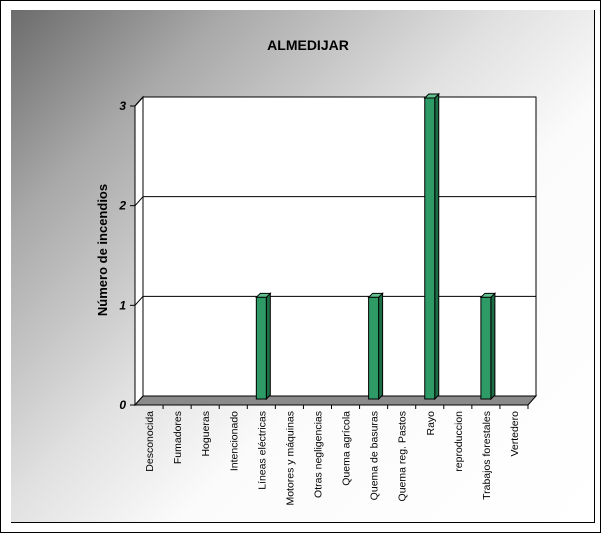  What do you see at coordinates (335, 400) in the screenshot?
I see `floor` at bounding box center [335, 400].